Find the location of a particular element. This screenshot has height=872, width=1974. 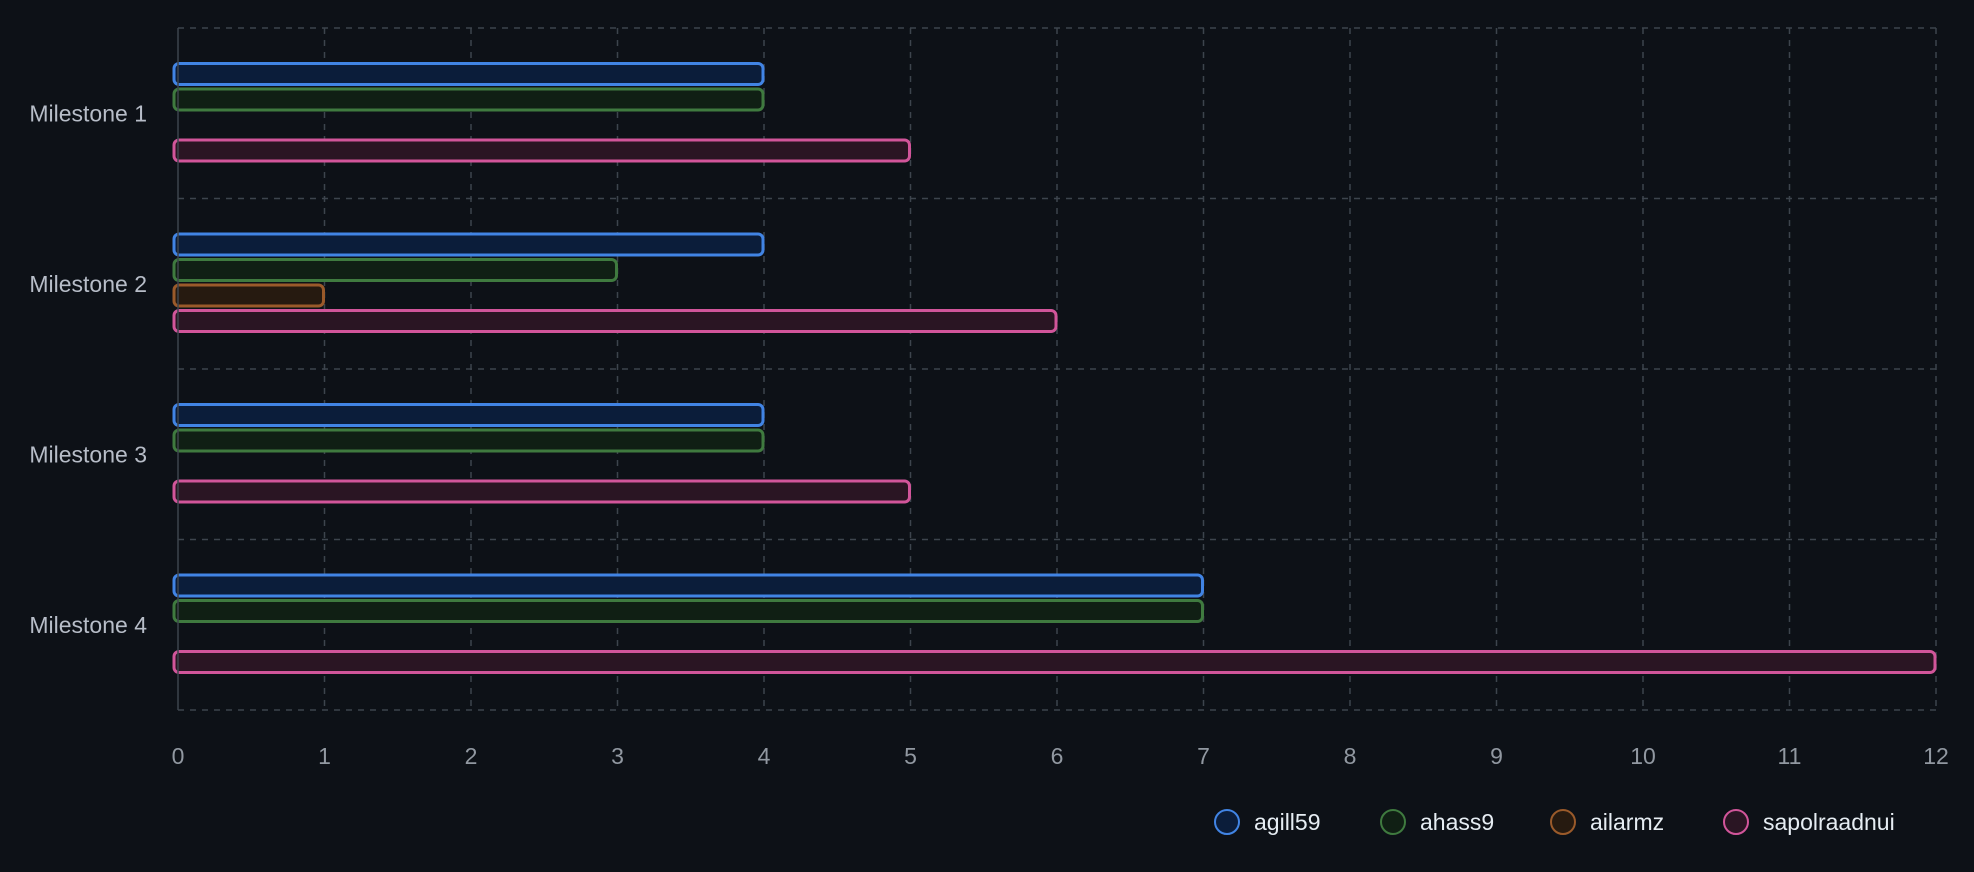

legend: agill59 ahass9 ailarmz sapolraadnui is located at coordinates (1554, 822).